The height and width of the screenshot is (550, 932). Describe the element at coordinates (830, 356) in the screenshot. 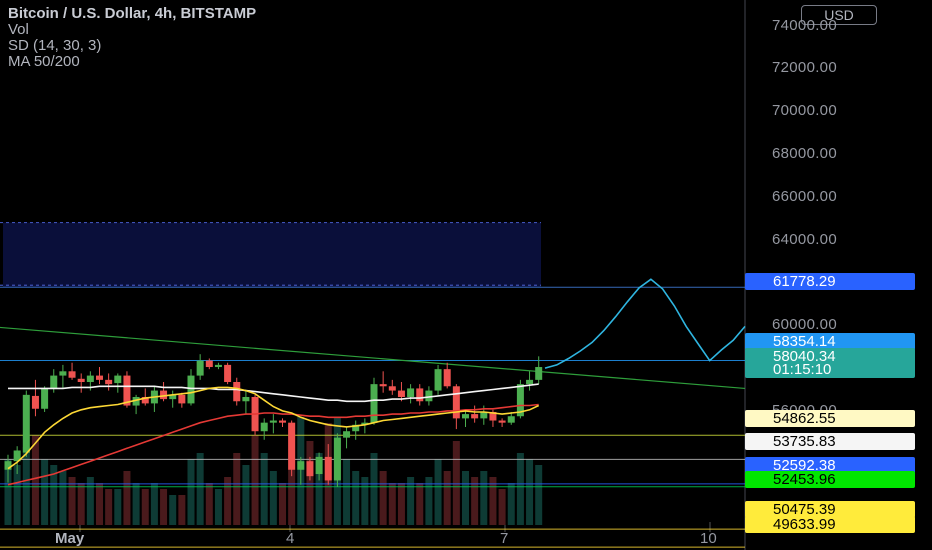

I see `price-tag: 58040.34` at that location.